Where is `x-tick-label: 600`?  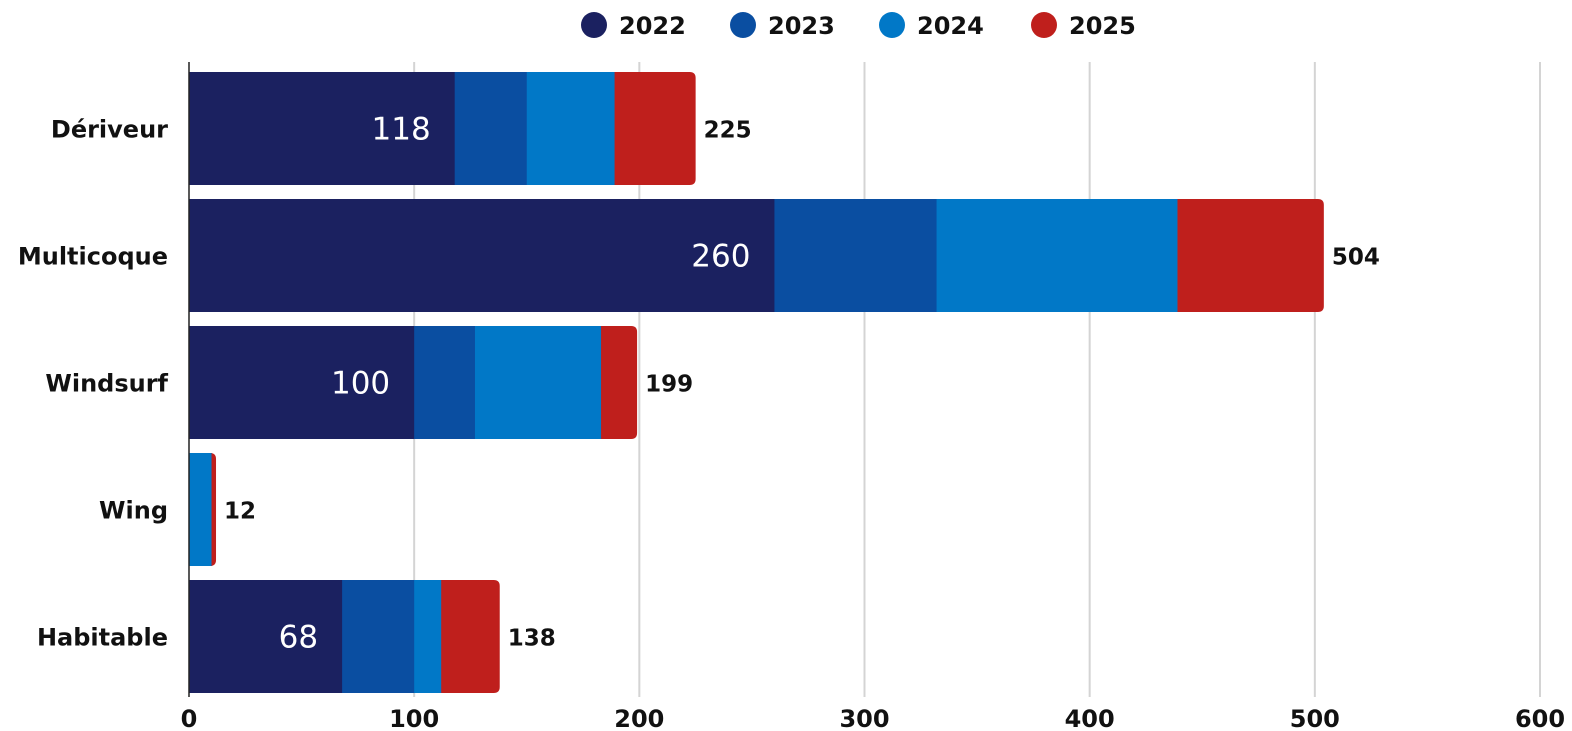 x-tick-label: 600 is located at coordinates (1540, 718).